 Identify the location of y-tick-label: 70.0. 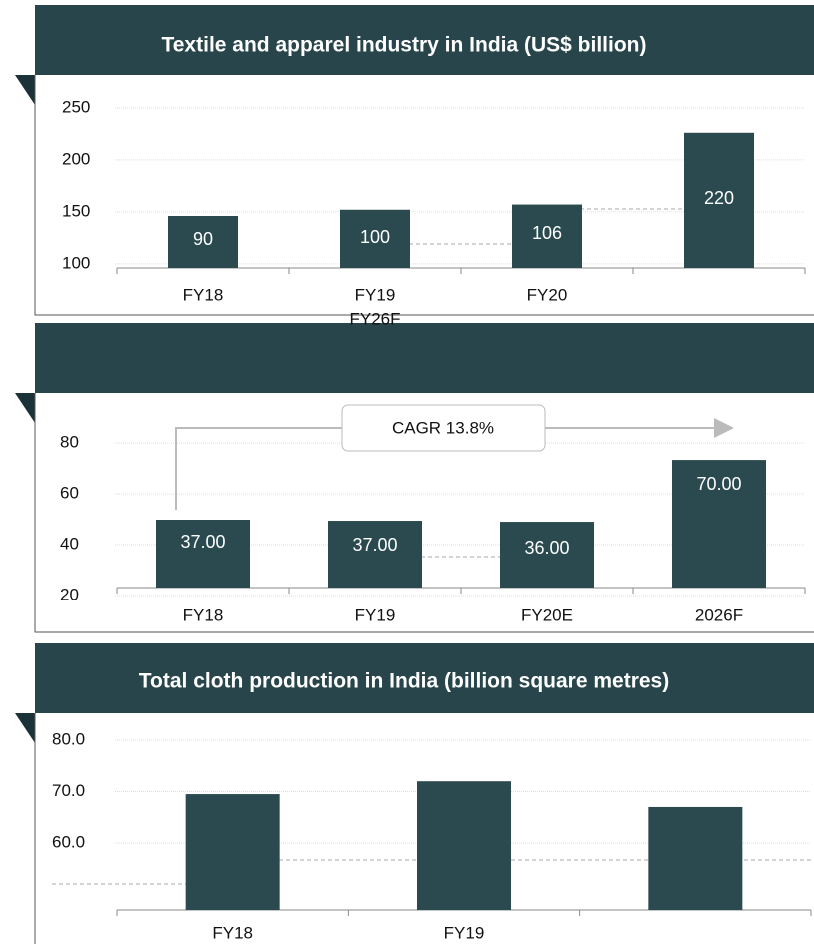
(68, 790).